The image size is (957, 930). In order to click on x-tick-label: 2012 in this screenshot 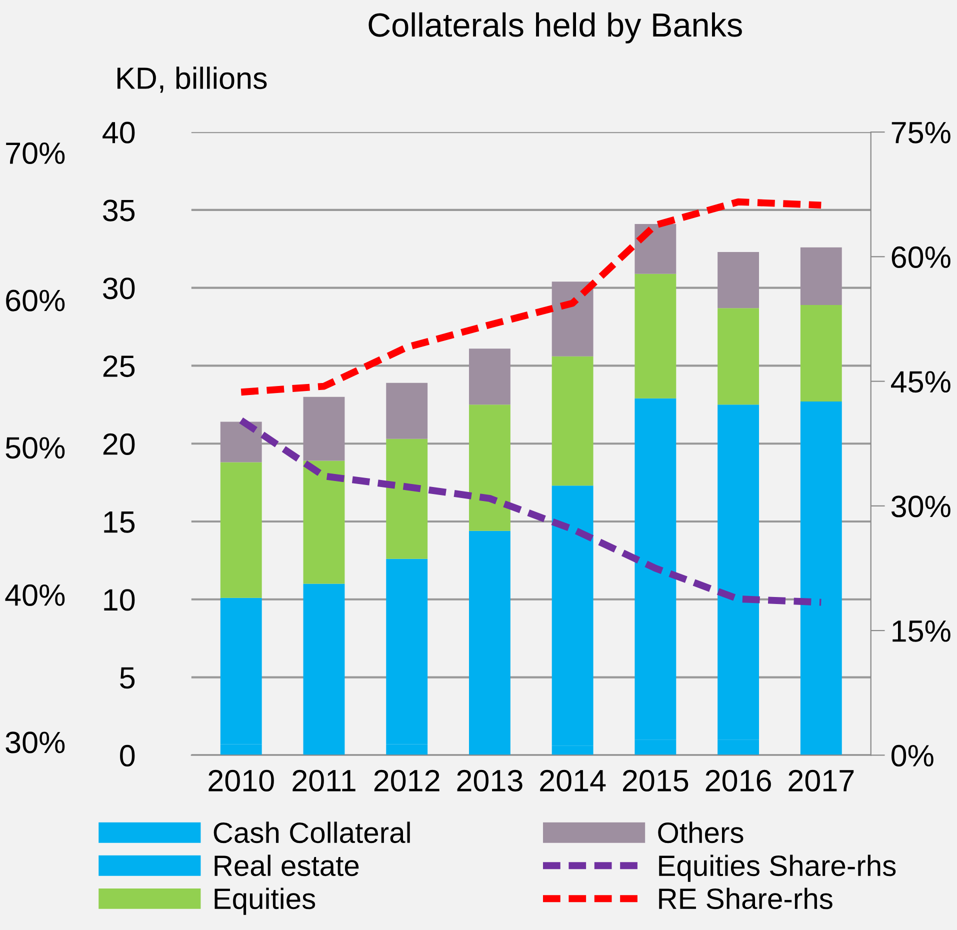, I will do `click(407, 781)`.